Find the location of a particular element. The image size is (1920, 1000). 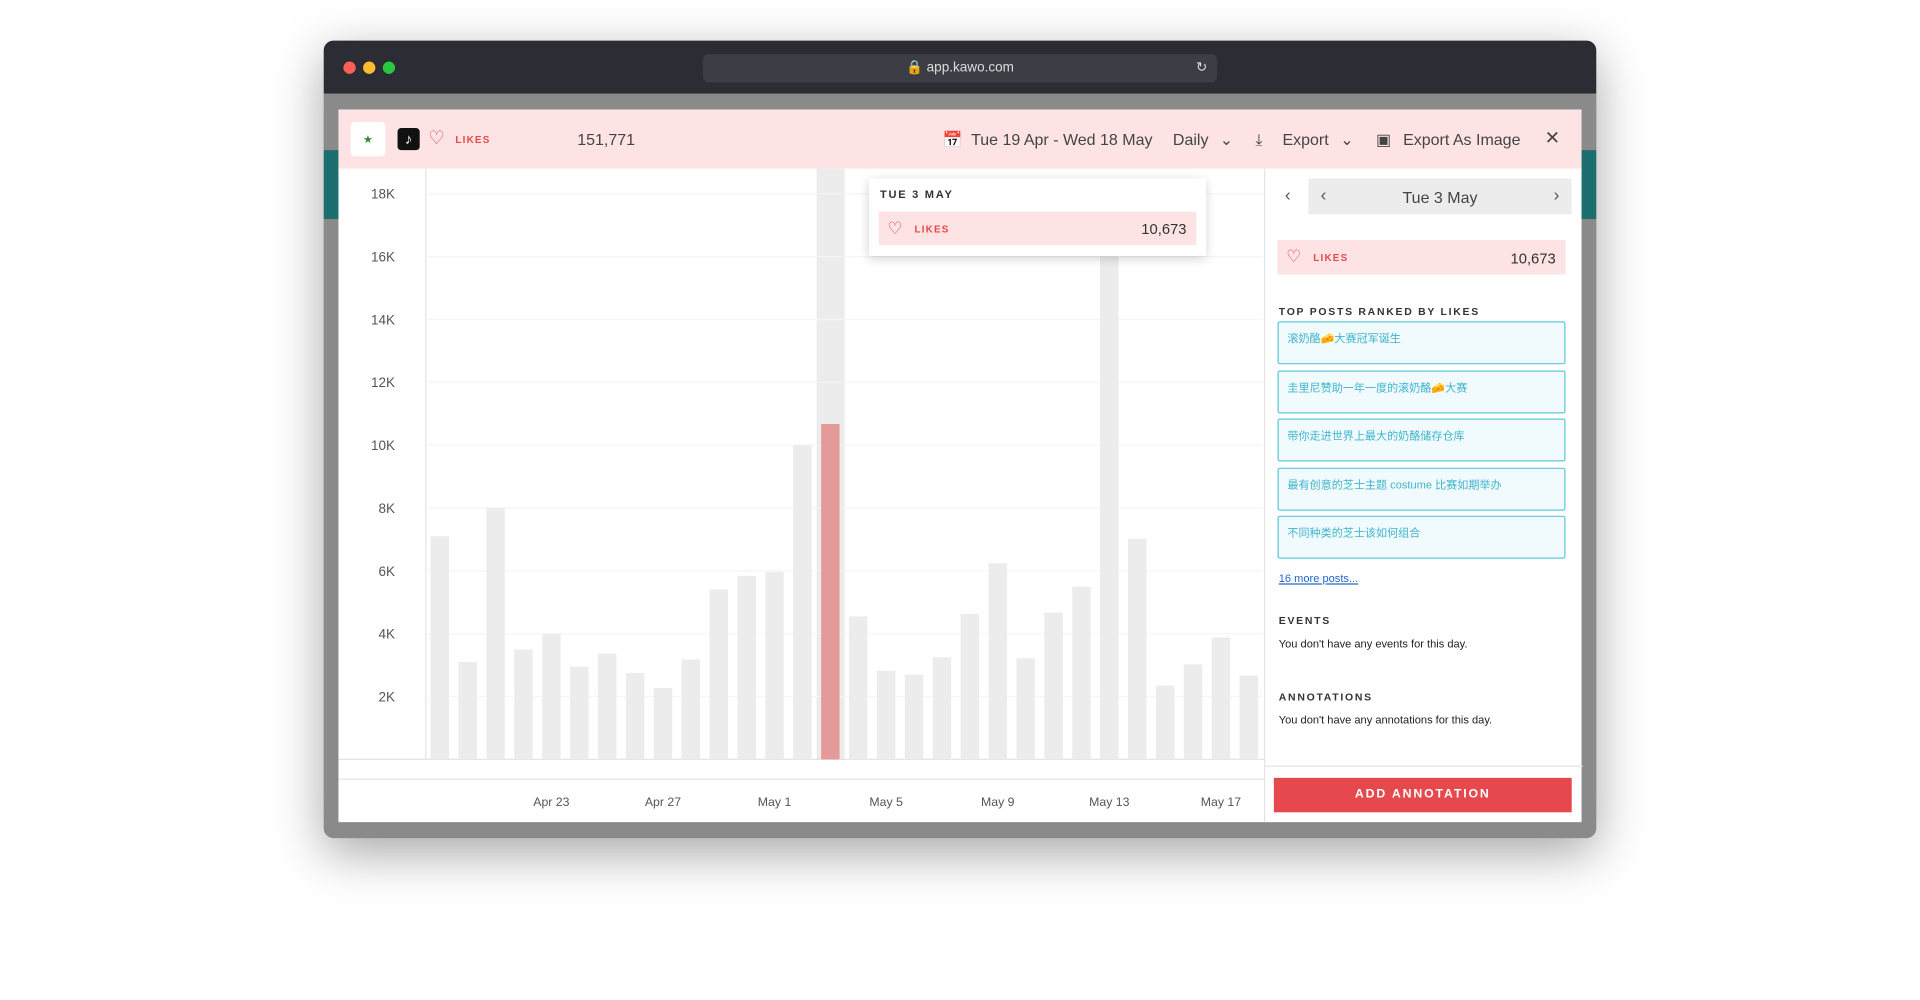

post-card: 带你走进世界上最大的奶酪储存仓库 is located at coordinates (1421, 440).